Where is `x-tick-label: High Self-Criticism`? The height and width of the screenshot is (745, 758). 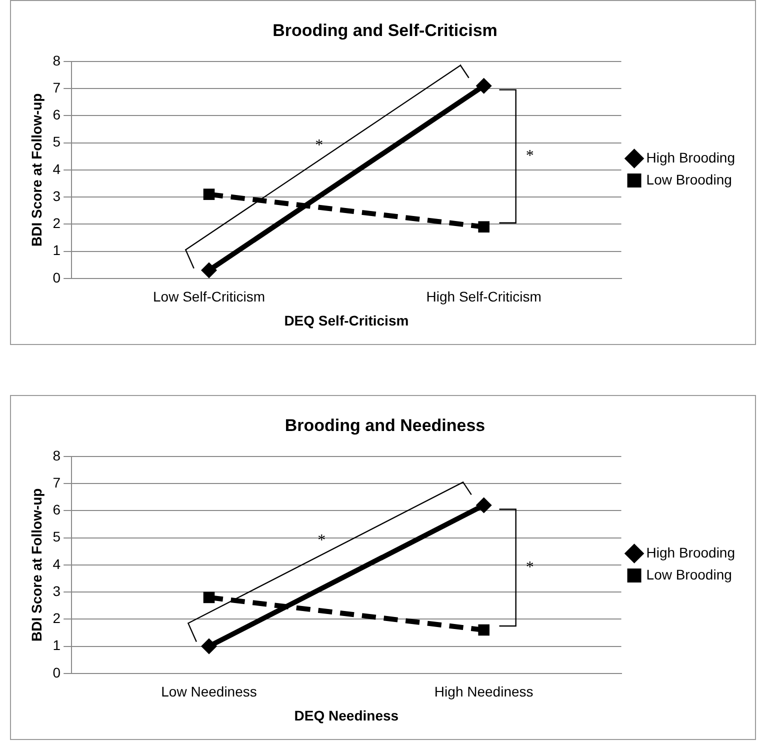
x-tick-label: High Self-Criticism is located at coordinates (484, 296).